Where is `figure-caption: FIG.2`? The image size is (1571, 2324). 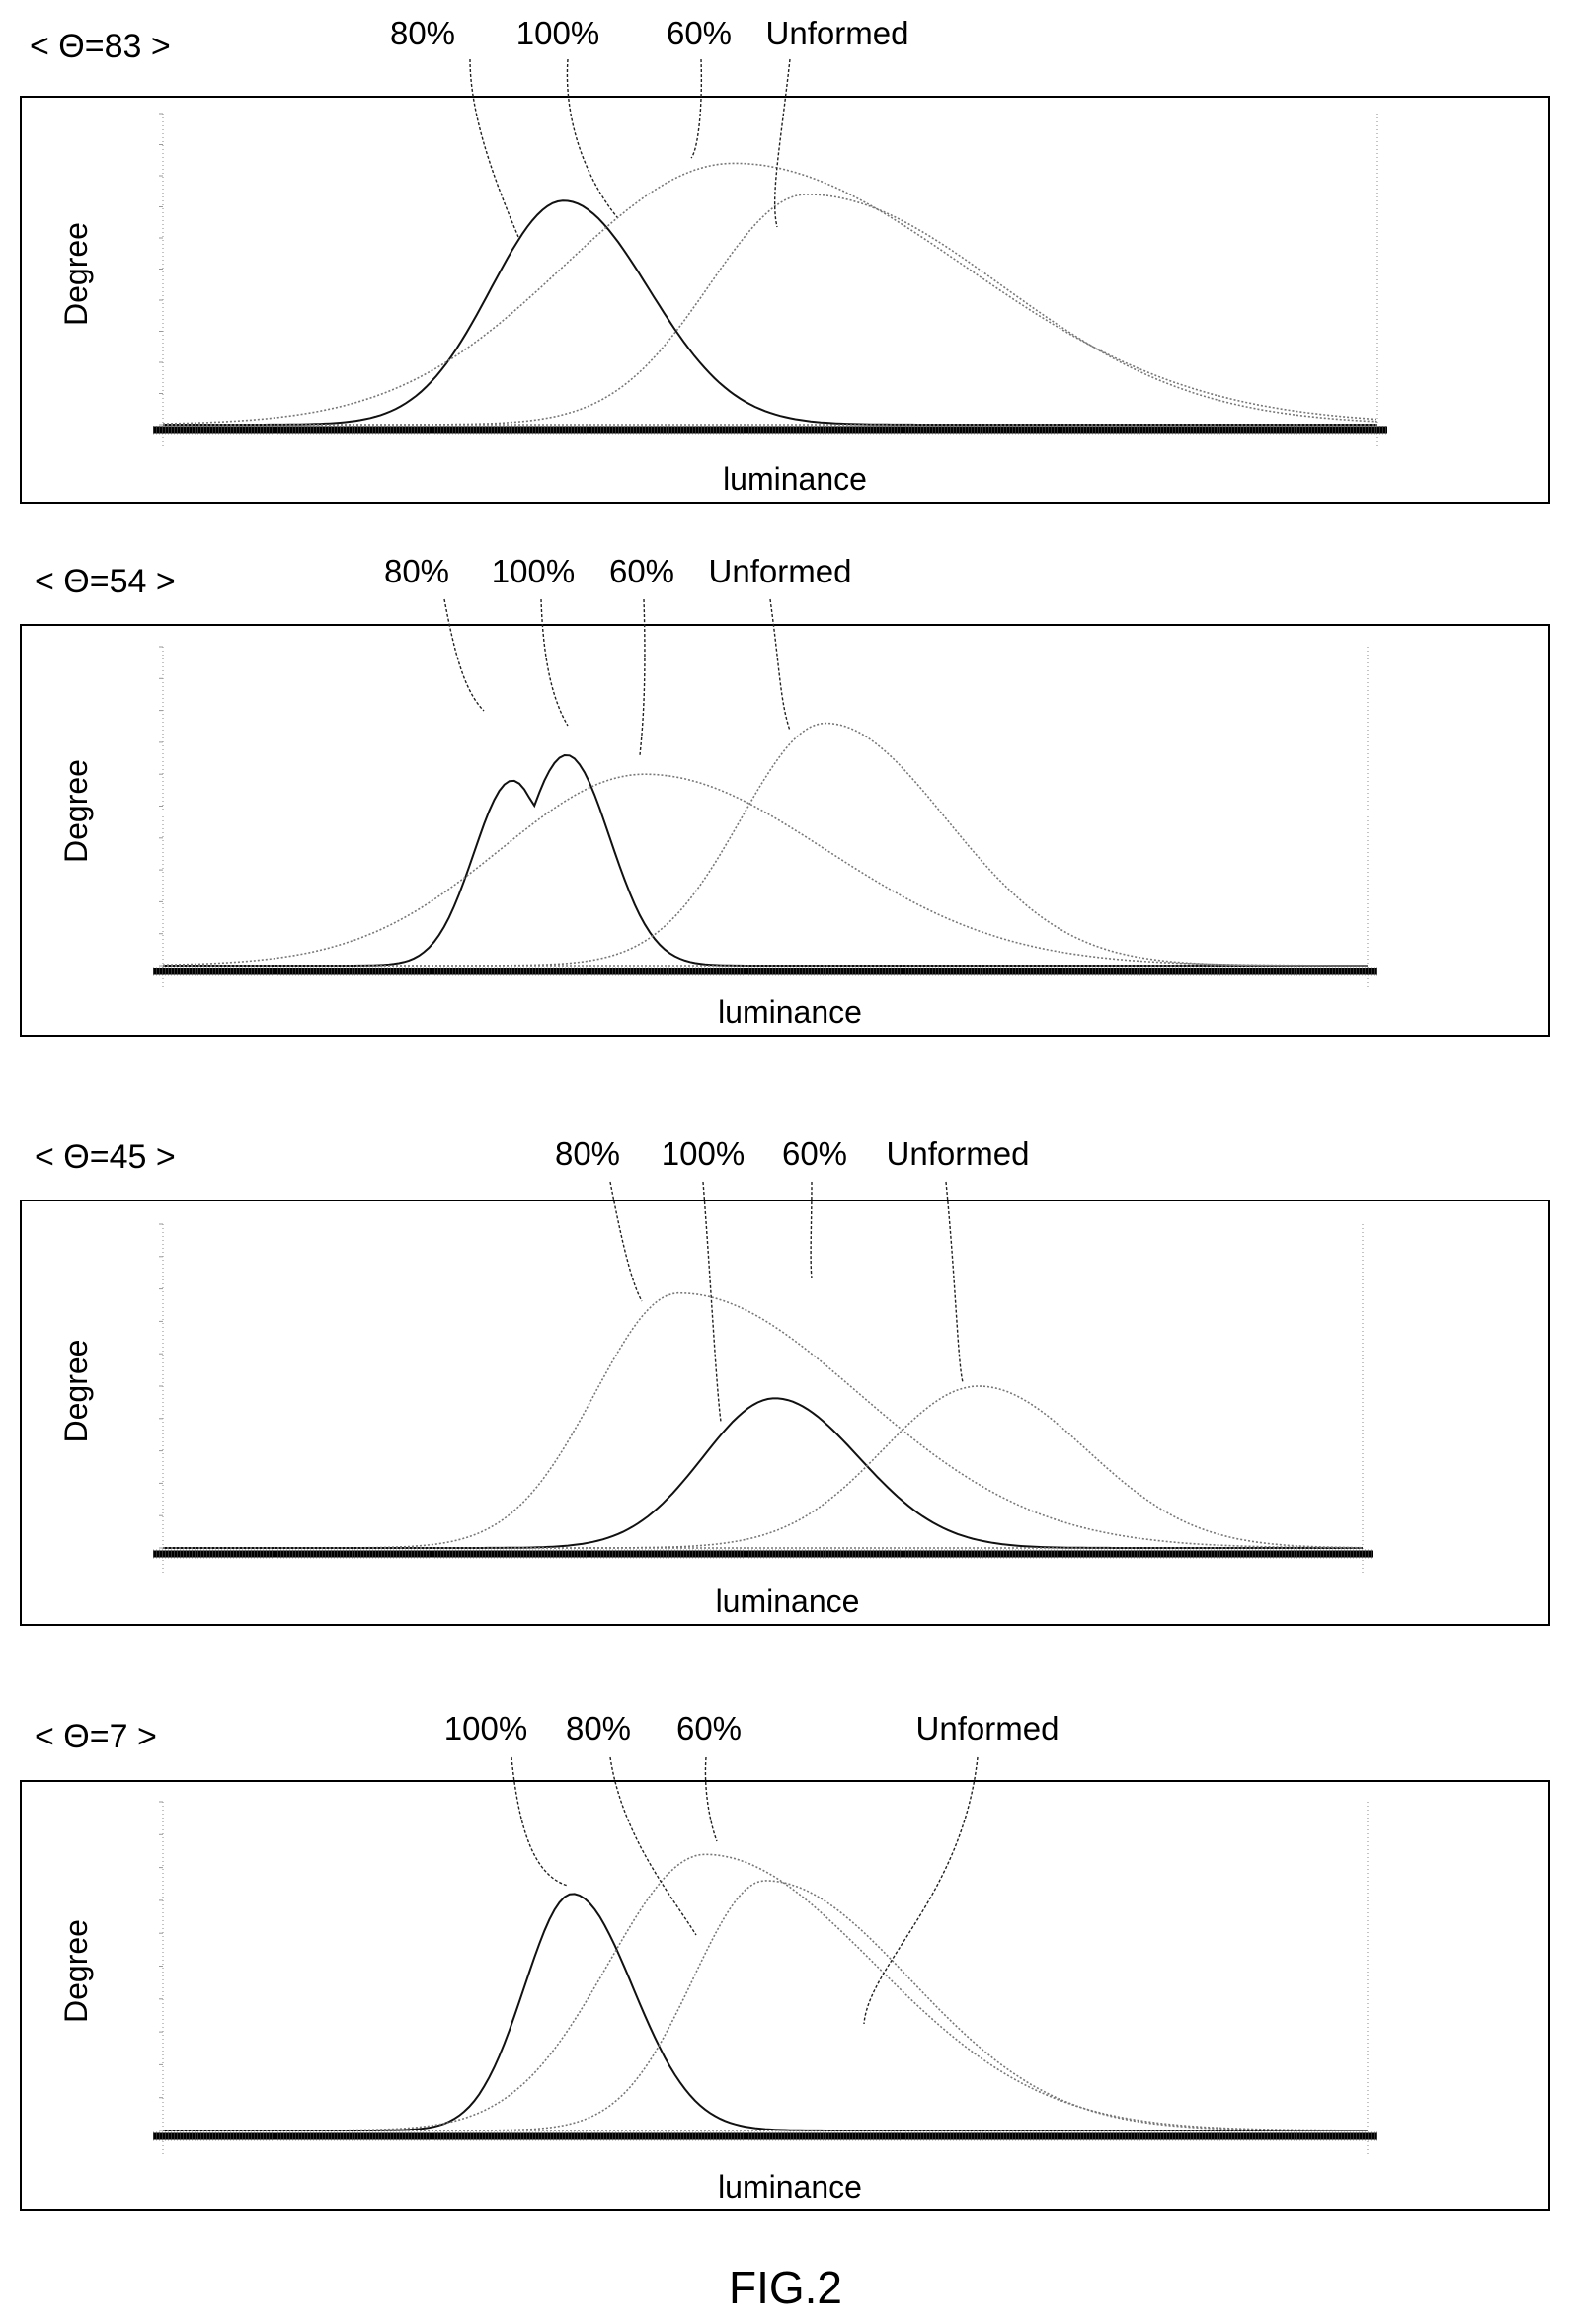 figure-caption: FIG.2 is located at coordinates (785, 2287).